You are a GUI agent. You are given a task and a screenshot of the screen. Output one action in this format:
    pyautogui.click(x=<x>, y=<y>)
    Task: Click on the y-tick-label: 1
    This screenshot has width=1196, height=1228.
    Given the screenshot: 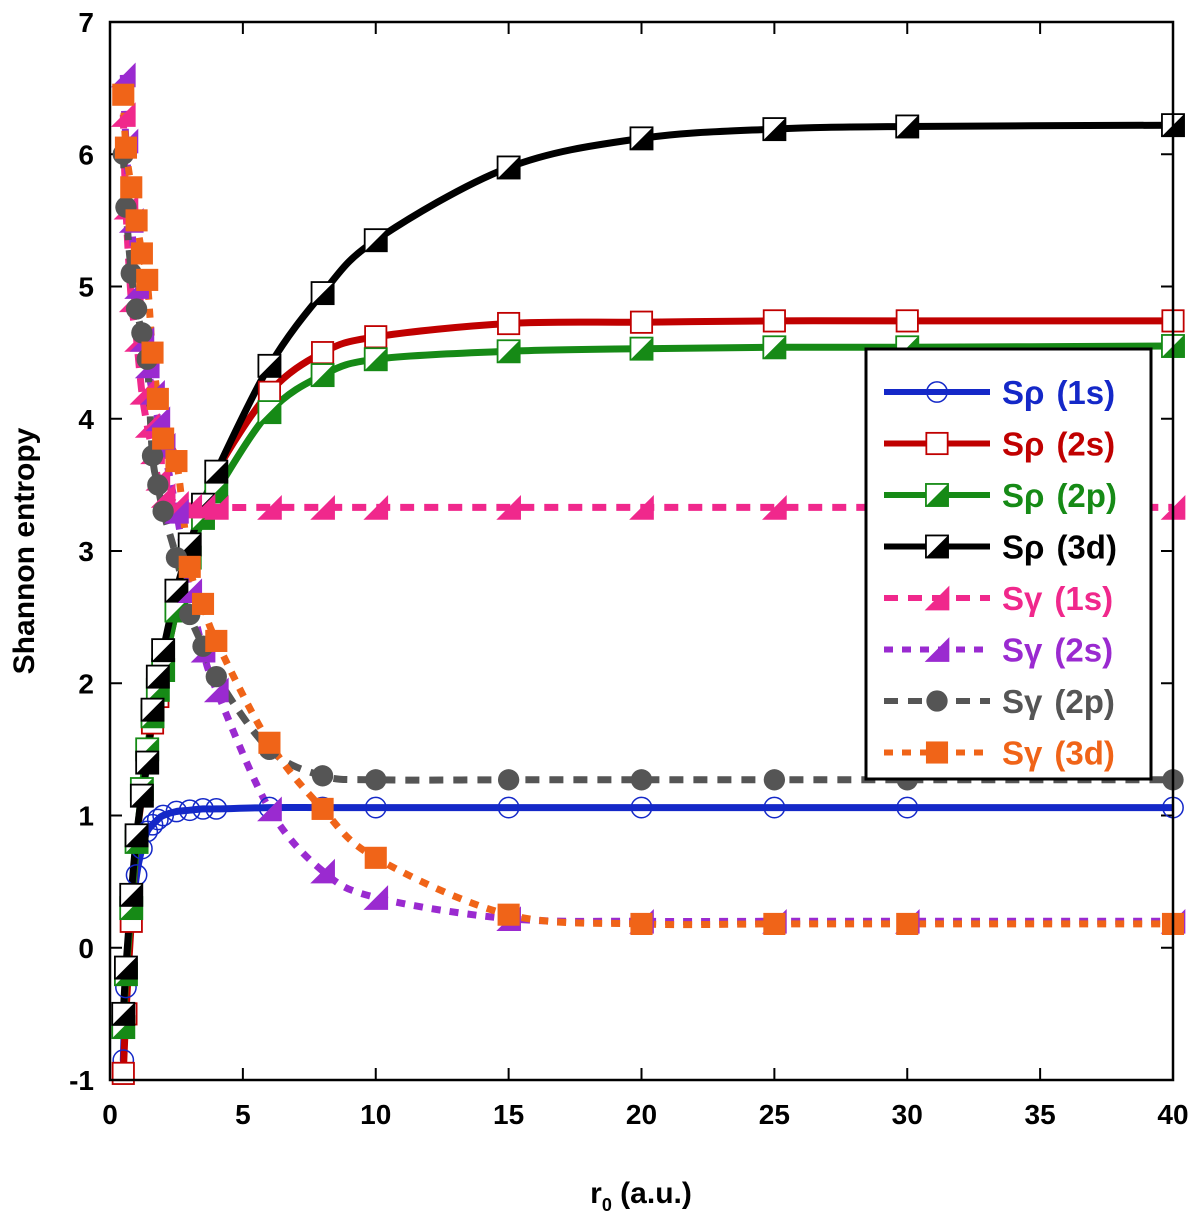 What is the action you would take?
    pyautogui.click(x=86, y=816)
    